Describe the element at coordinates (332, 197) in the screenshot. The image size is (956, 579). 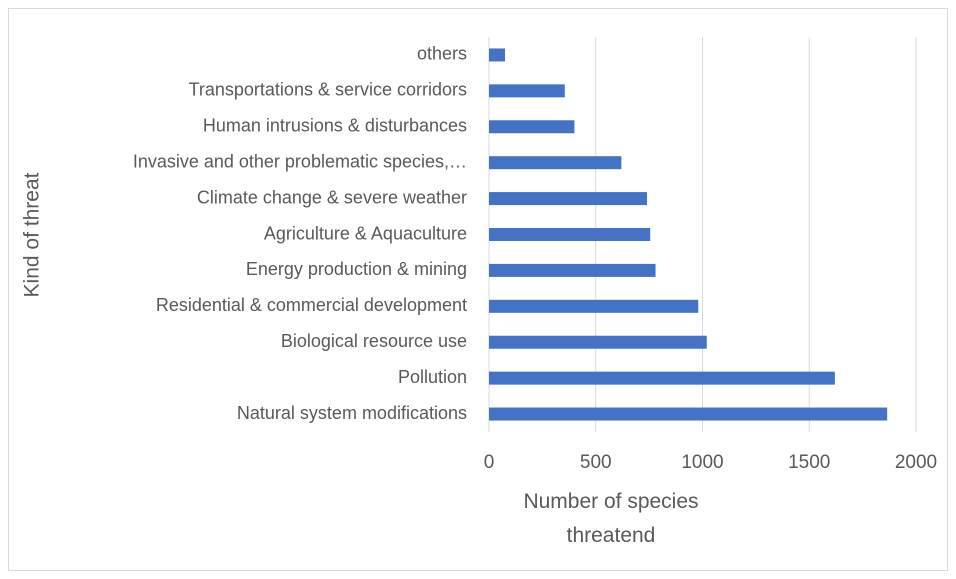
I see `y-tick-label: Climate change & severe weather` at that location.